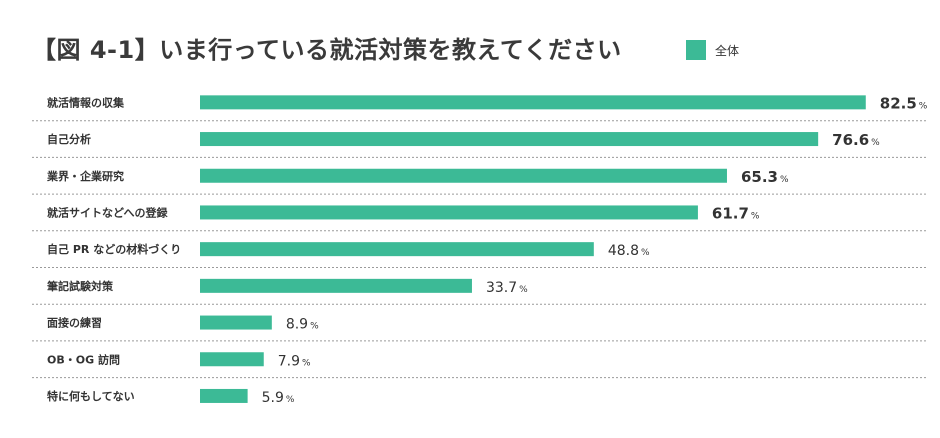 The width and height of the screenshot is (940, 438). What do you see at coordinates (712, 50) in the screenshot?
I see `legend: 全体` at bounding box center [712, 50].